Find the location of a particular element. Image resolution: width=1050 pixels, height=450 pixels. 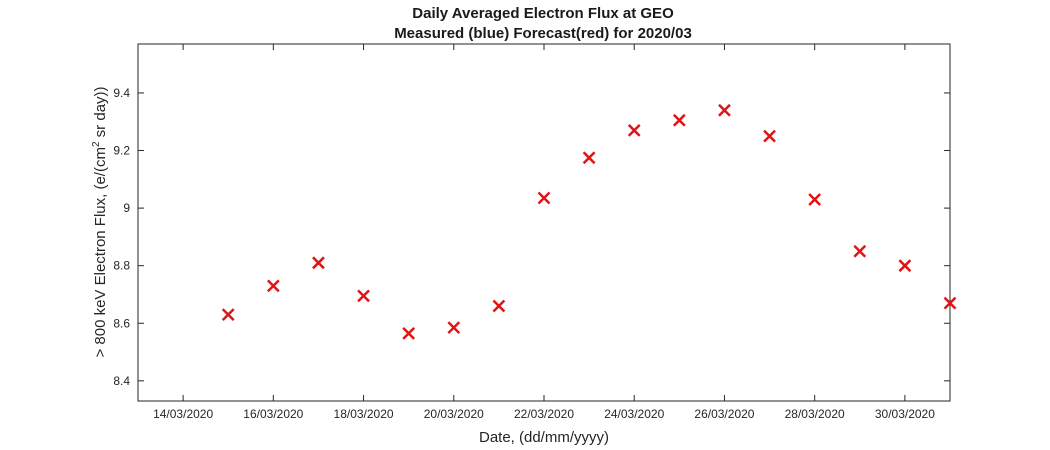

x-tick-label: 30/03/2020 is located at coordinates (905, 414).